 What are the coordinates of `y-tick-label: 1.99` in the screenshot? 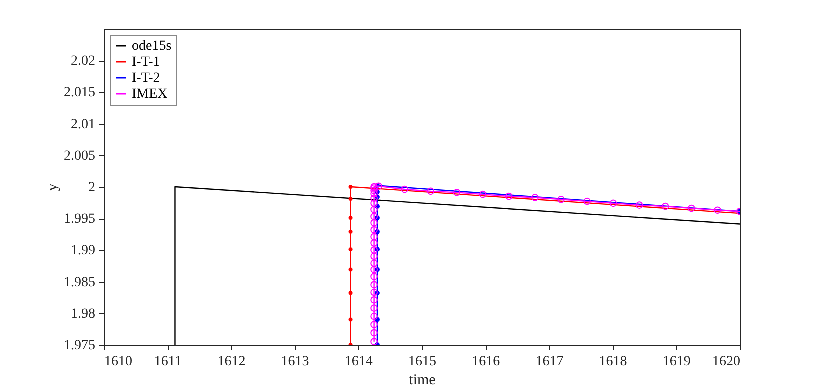 It's located at (83, 251).